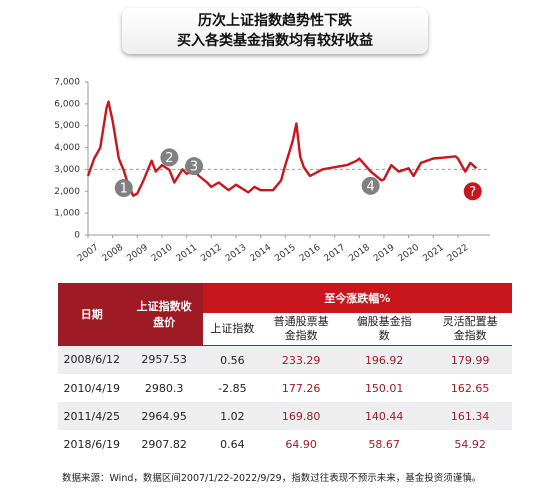 The width and height of the screenshot is (550, 501). What do you see at coordinates (91, 388) in the screenshot?
I see `table-cell: 2010/4/19` at bounding box center [91, 388].